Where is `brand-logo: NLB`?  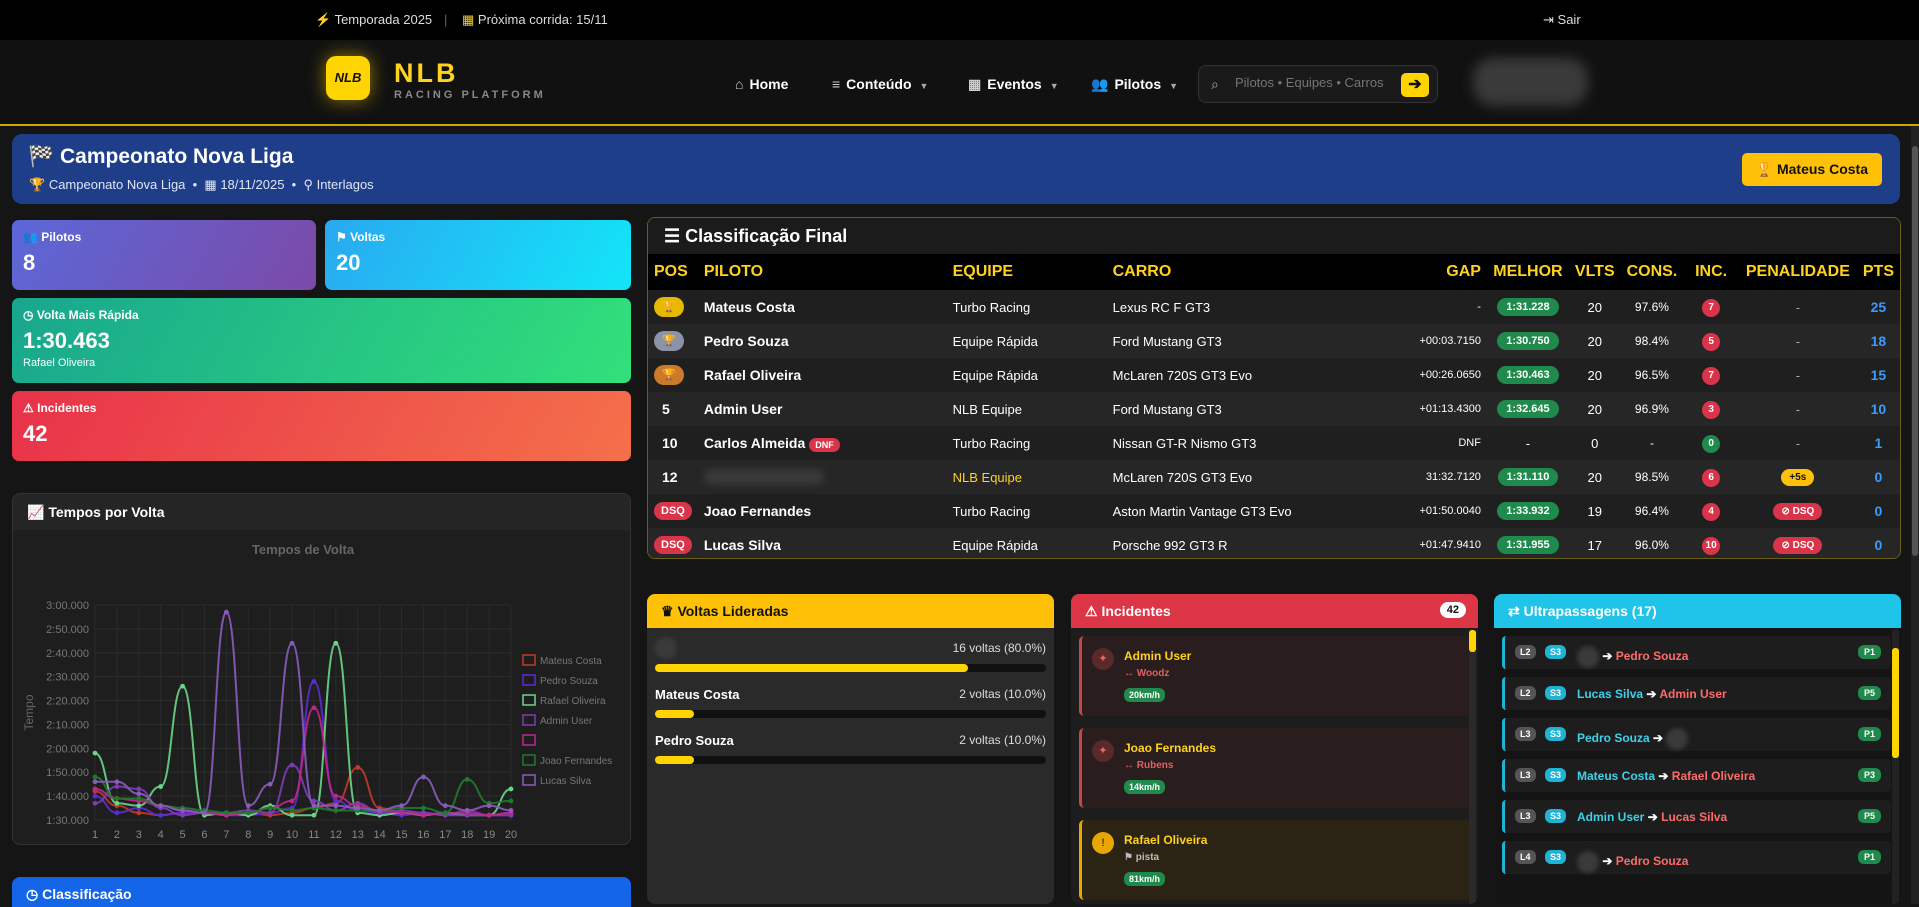
brand-logo: NLB is located at coordinates (348, 78).